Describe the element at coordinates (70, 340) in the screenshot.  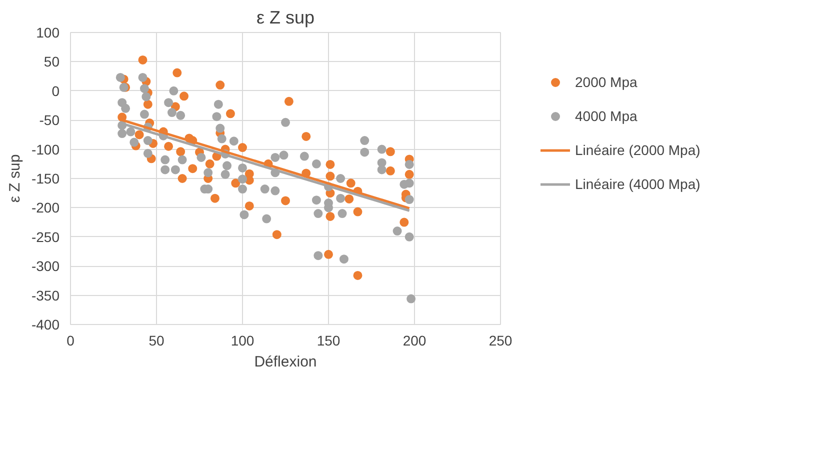
I see `x-tick-label: 0` at that location.